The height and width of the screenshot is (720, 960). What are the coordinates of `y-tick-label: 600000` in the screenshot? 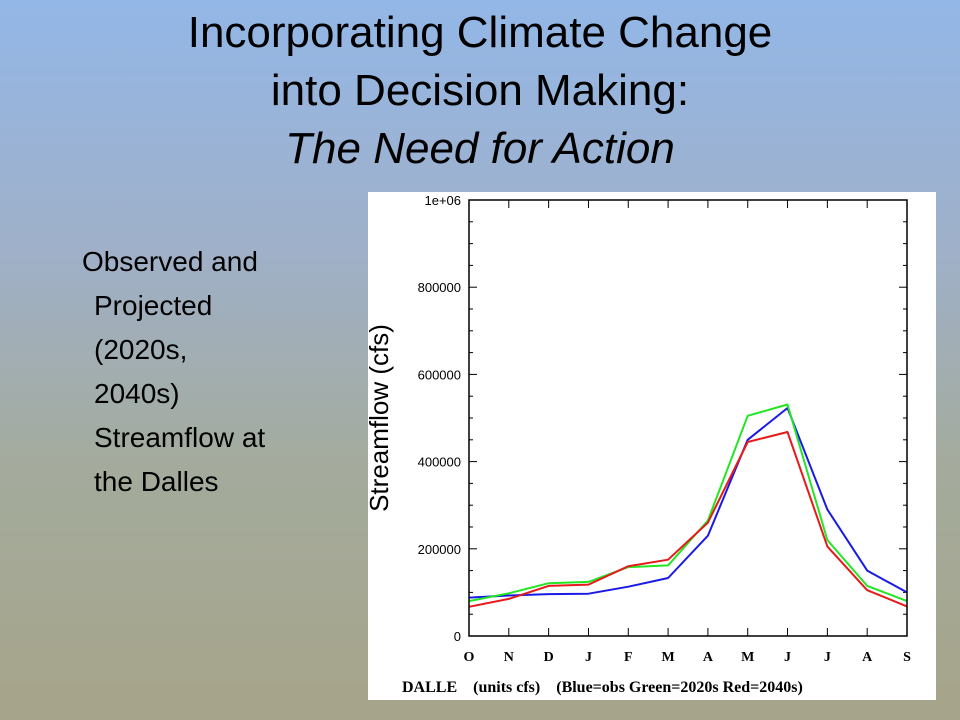 It's located at (439, 374).